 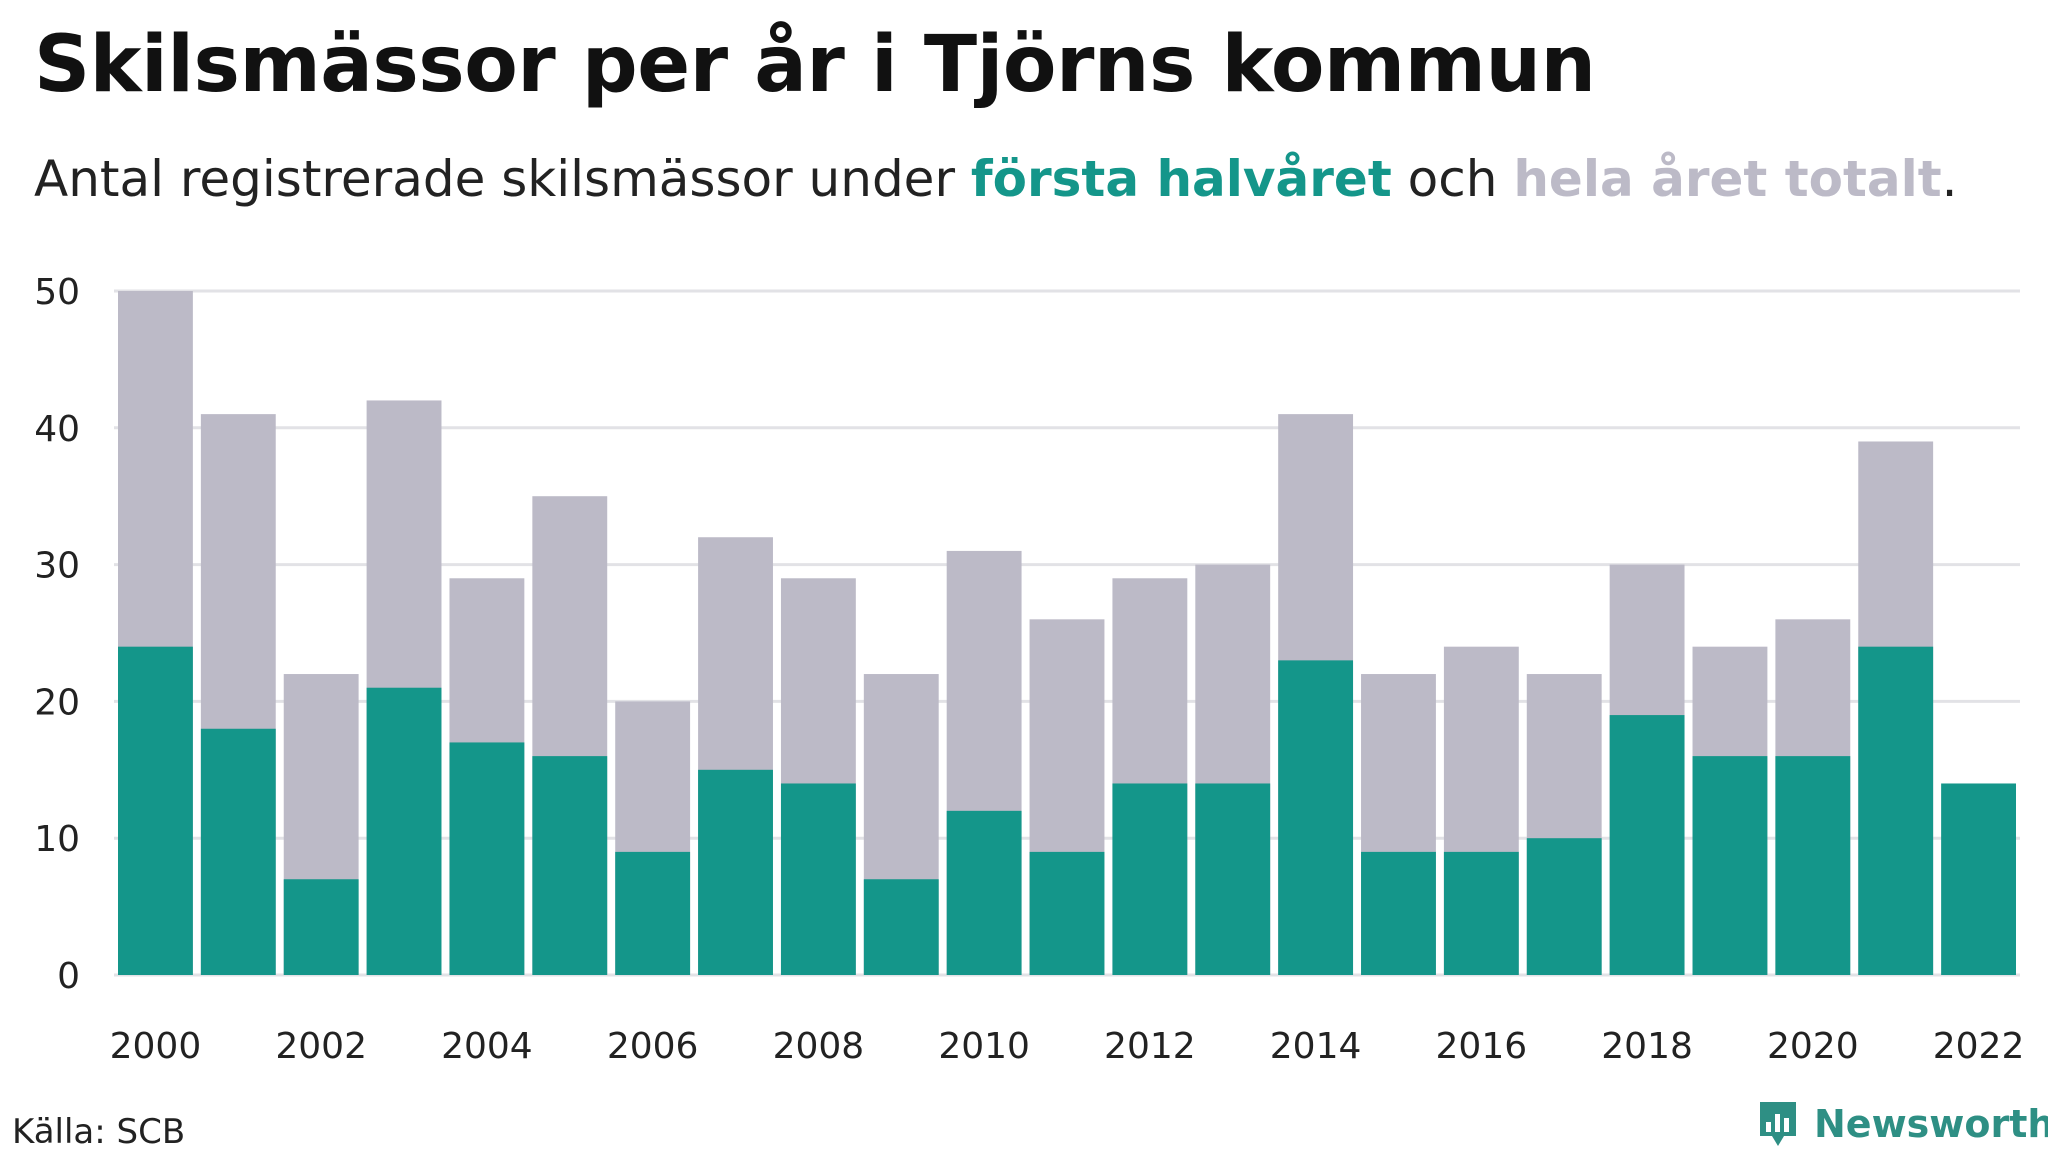 What do you see at coordinates (653, 1046) in the screenshot?
I see `x-tick-label: 2006` at bounding box center [653, 1046].